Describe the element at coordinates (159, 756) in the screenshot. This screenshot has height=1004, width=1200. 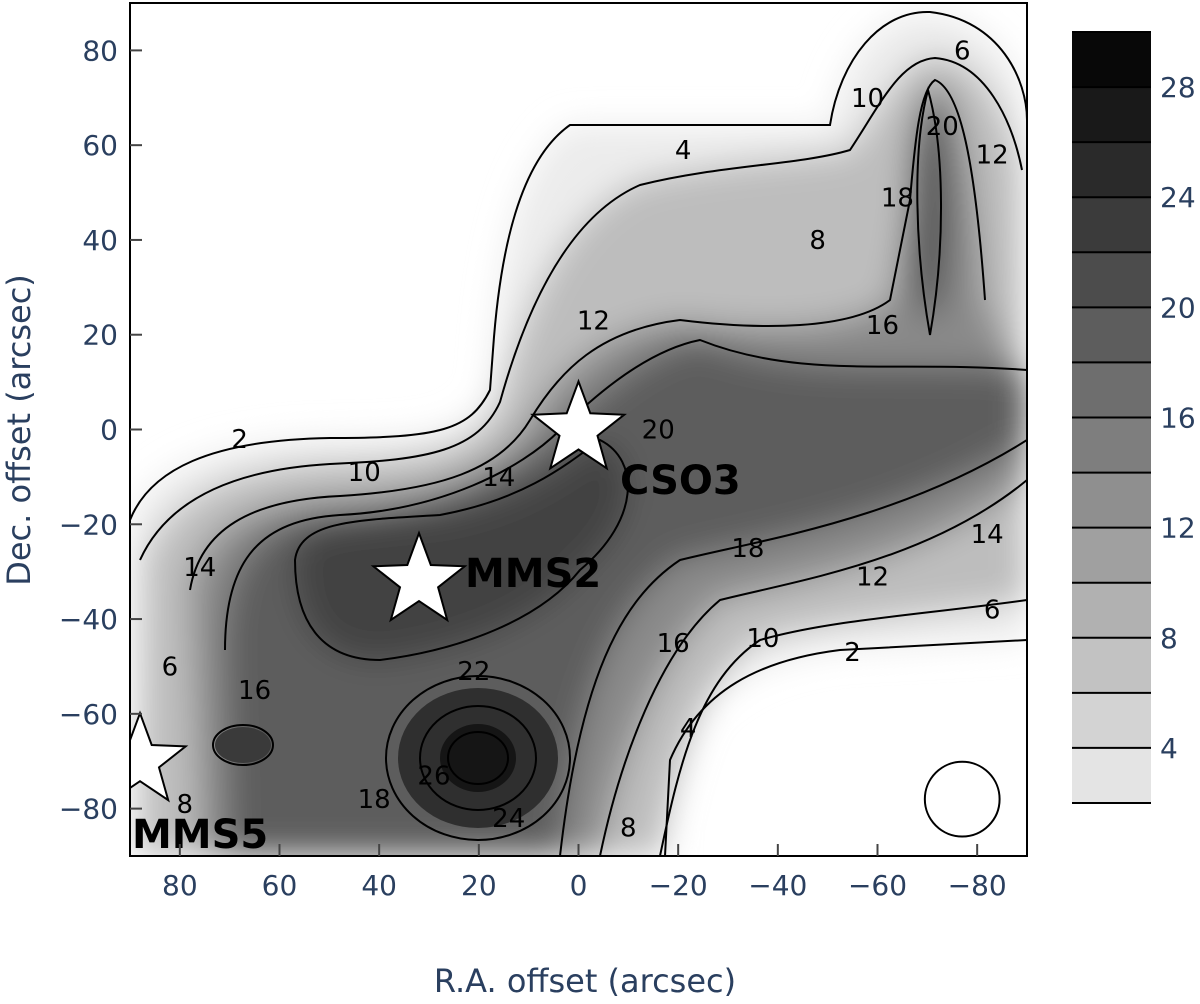
I see `source-star-mms5` at that location.